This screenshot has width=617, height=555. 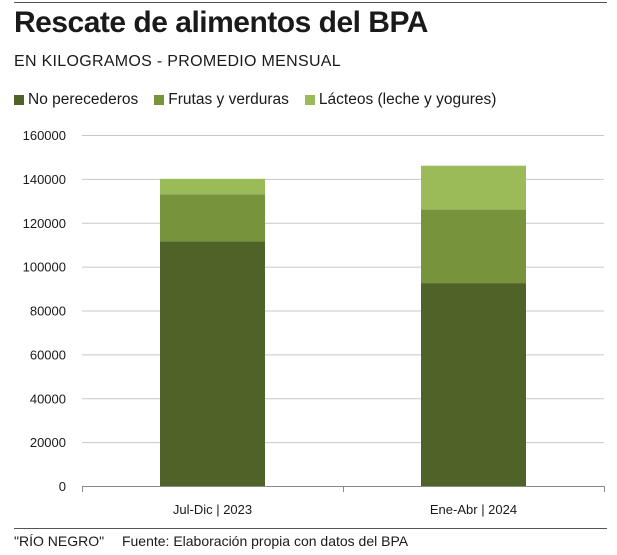 I want to click on x-tick-label: Jul-Dic | 2023, so click(x=212, y=509).